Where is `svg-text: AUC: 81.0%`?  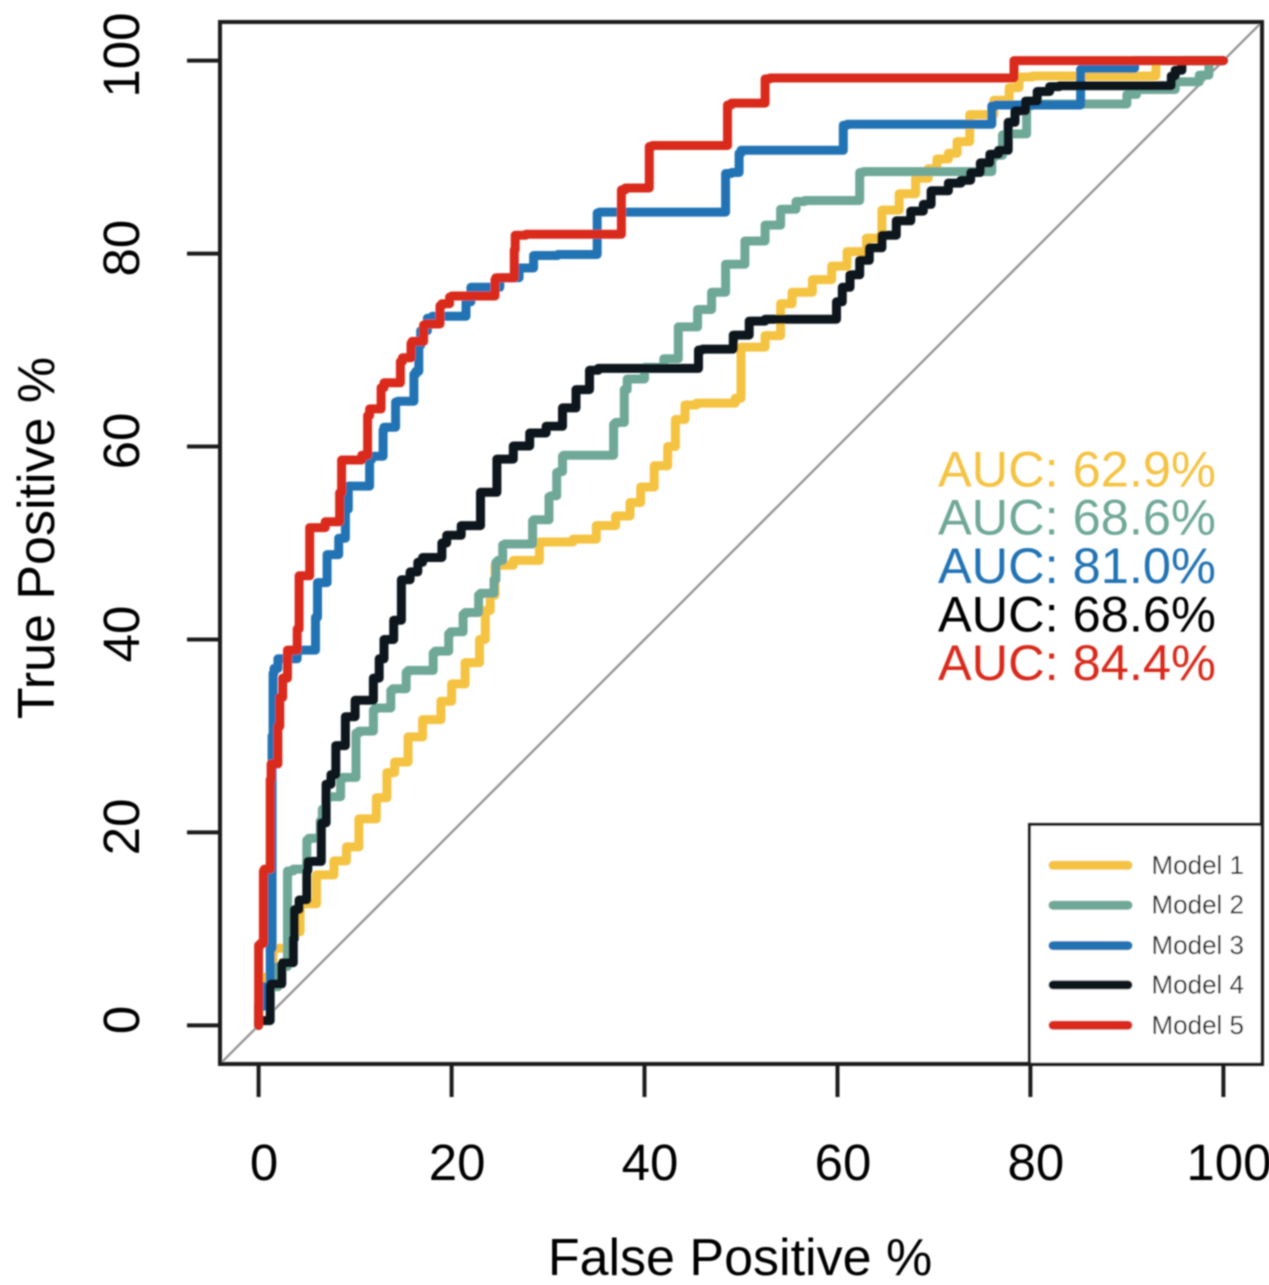
svg-text: AUC: 81.0% is located at coordinates (1077, 565).